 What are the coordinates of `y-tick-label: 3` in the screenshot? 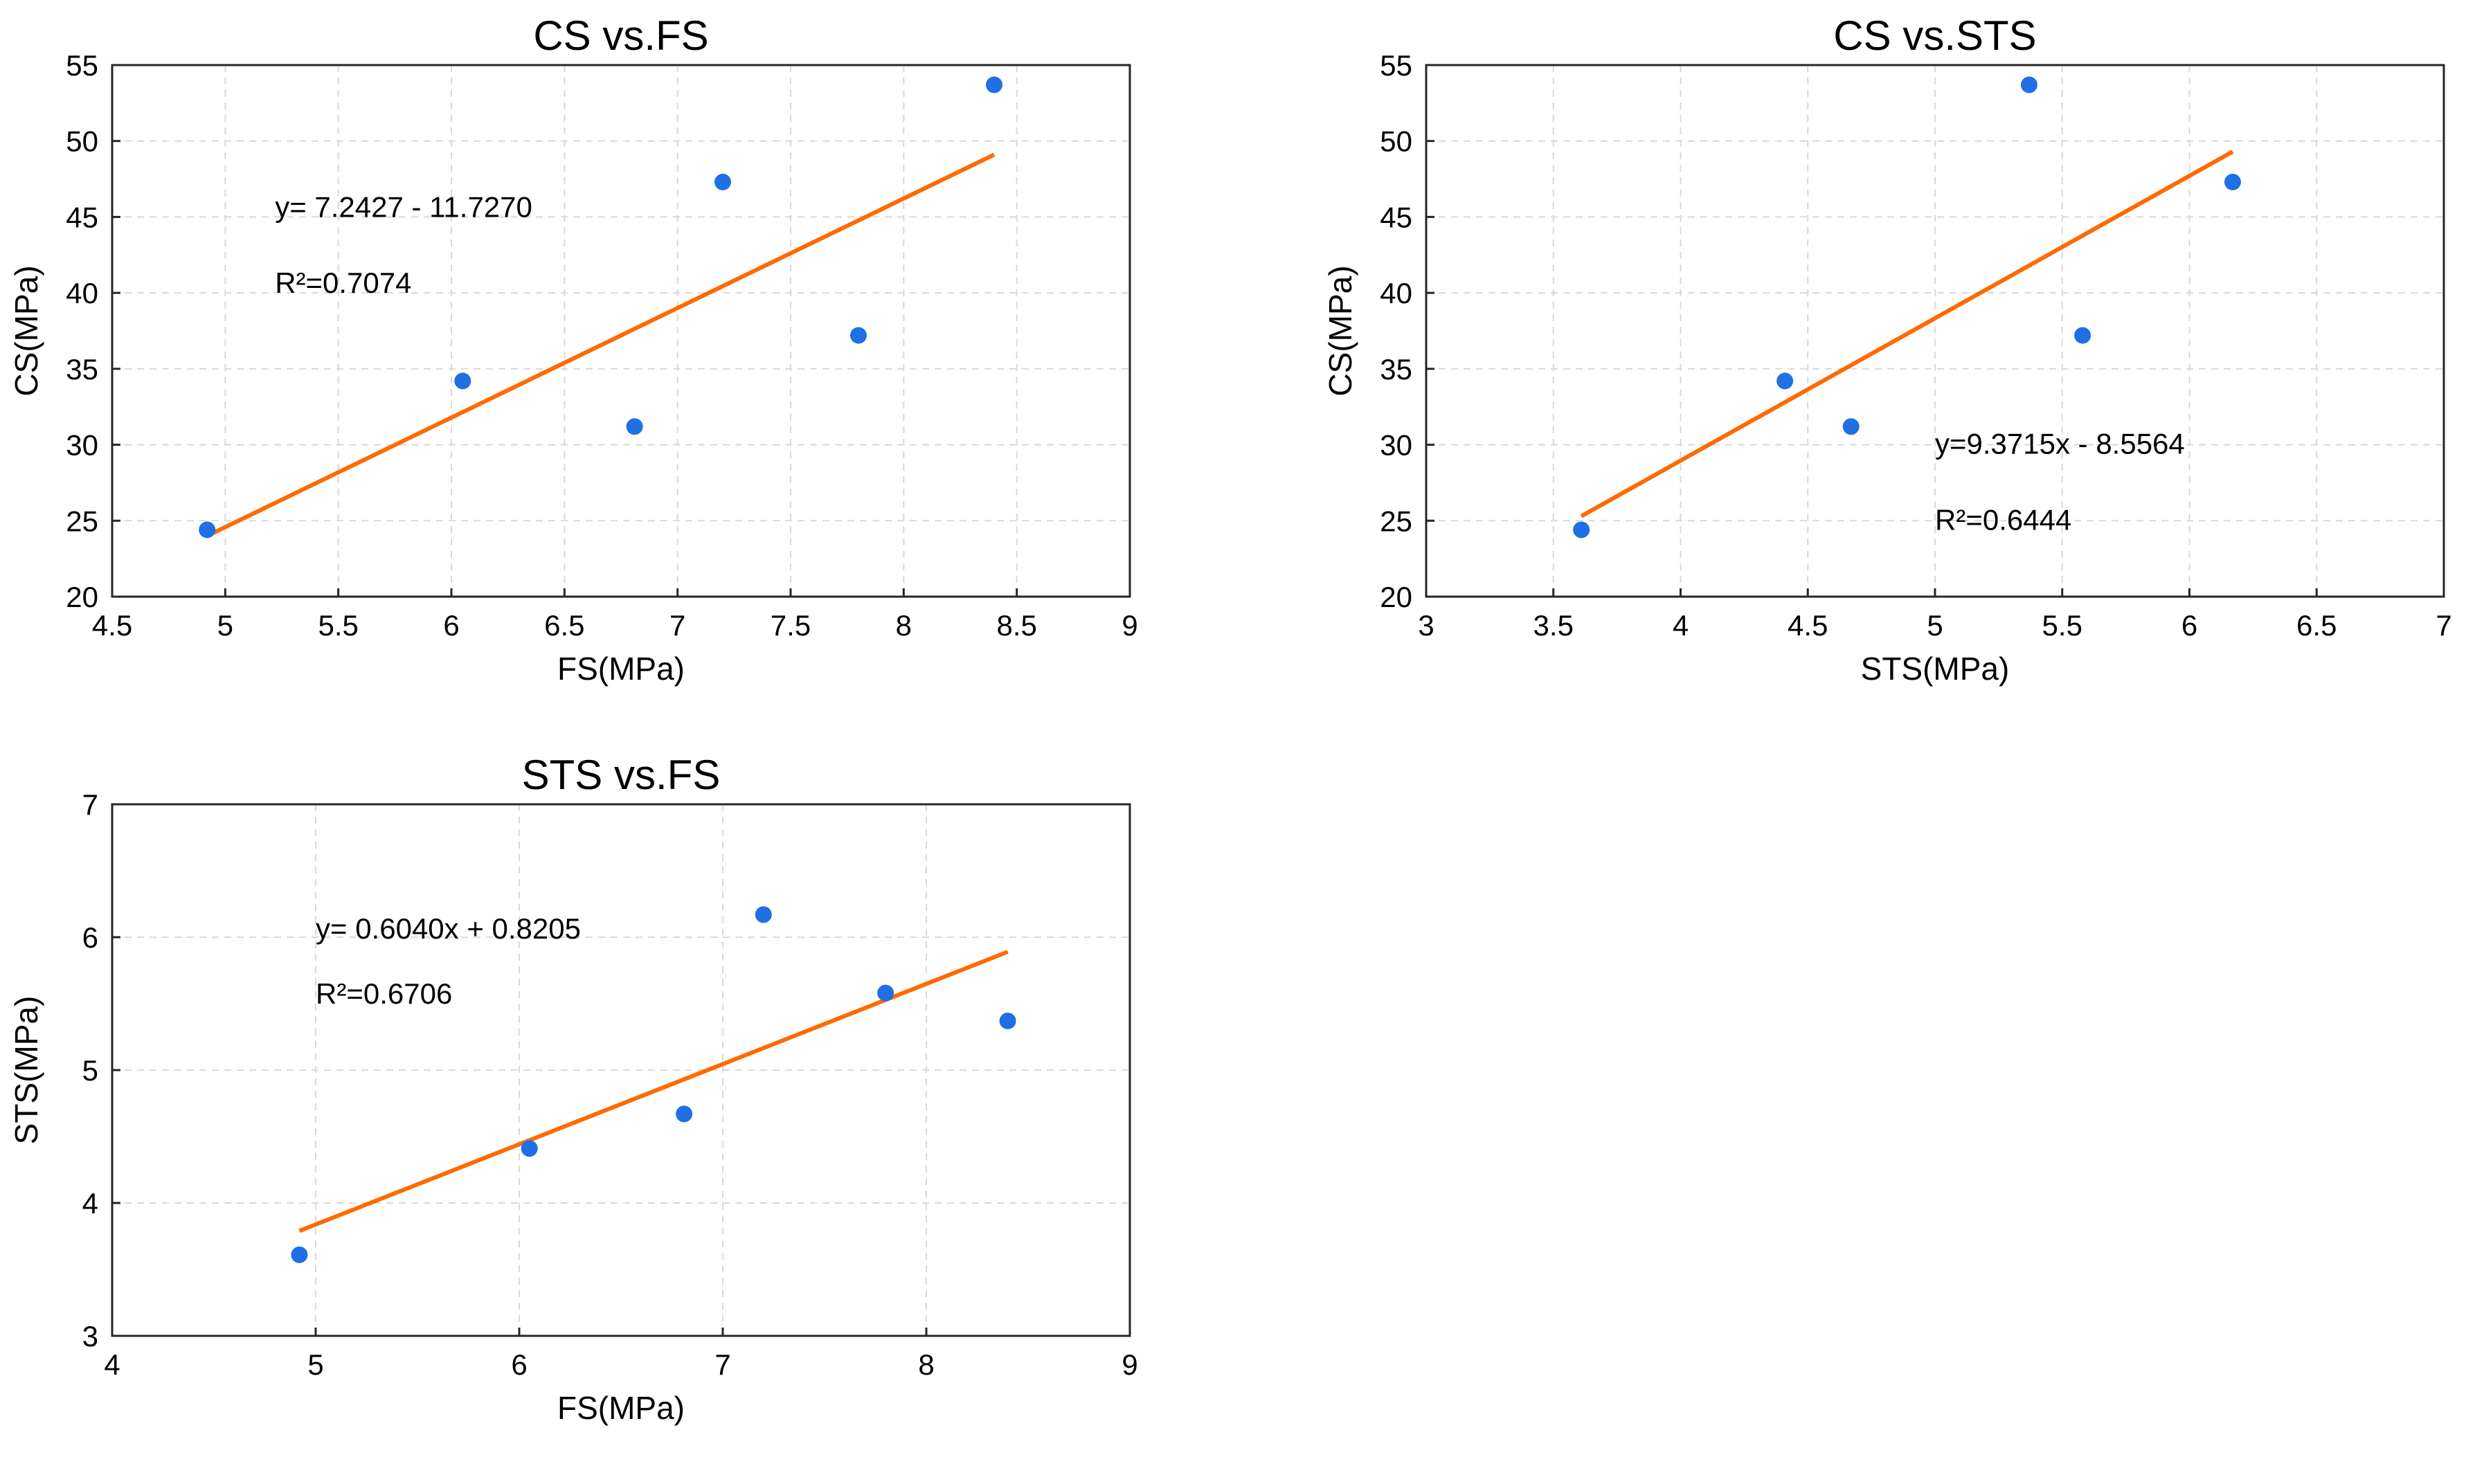 It's located at (90, 1336).